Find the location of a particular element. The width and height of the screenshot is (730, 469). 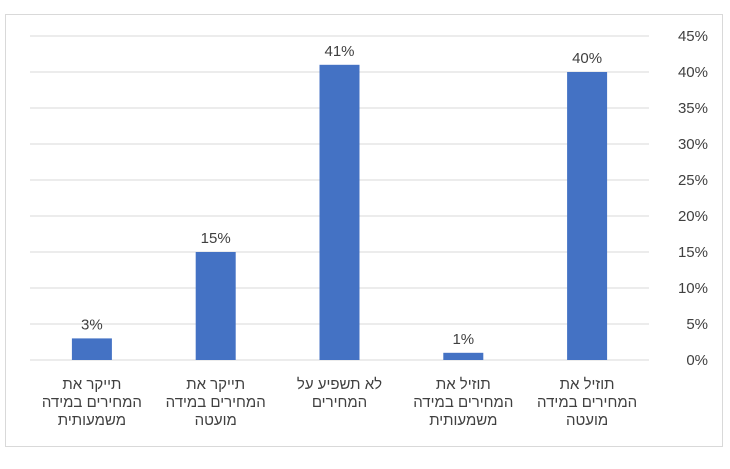

y-tick-label: 30% is located at coordinates (693, 144).